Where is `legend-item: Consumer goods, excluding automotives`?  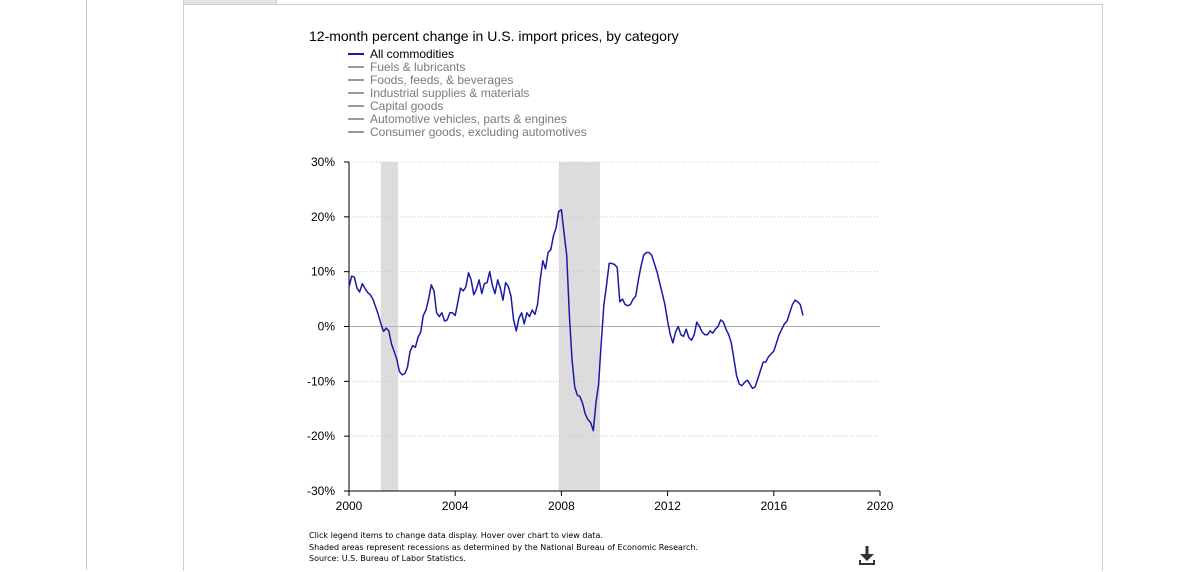
legend-item: Consumer goods, excluding automotives is located at coordinates (467, 132).